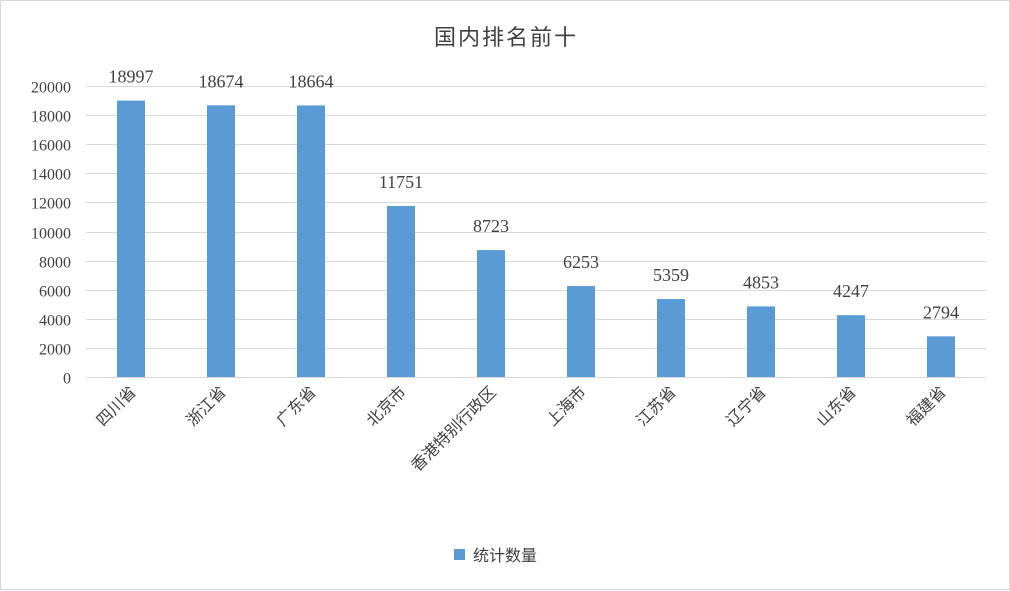 This screenshot has width=1010, height=591. Describe the element at coordinates (385, 405) in the screenshot. I see `category-label: 北京市` at that location.